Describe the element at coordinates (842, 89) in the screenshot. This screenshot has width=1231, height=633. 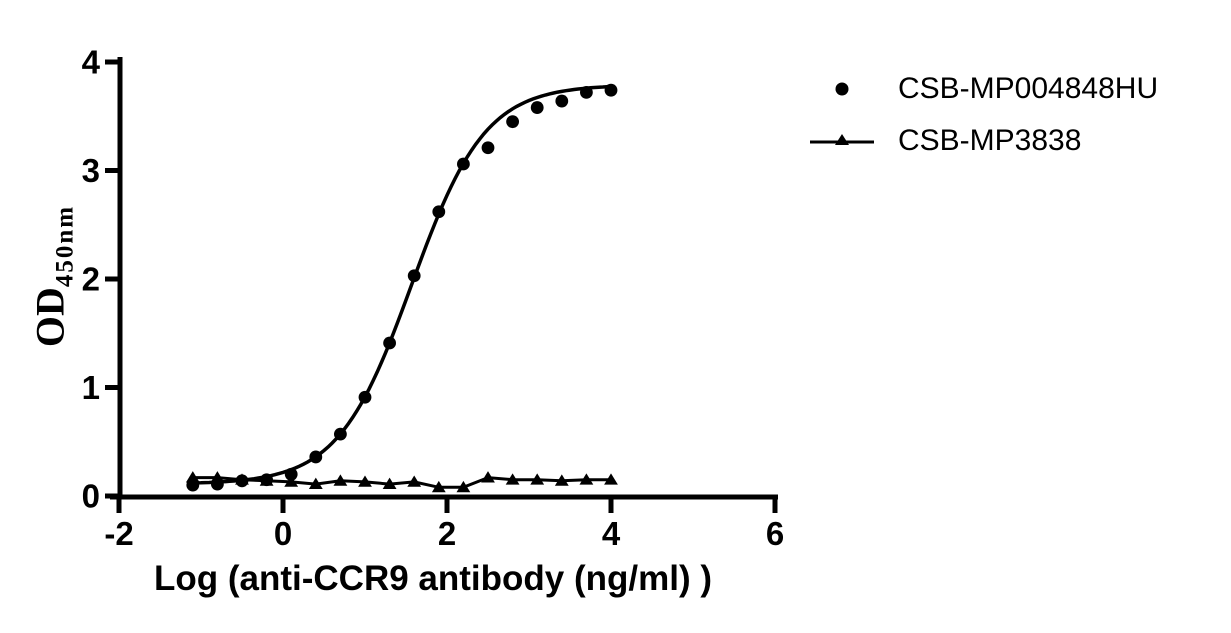
I see `circle-marker-icon` at that location.